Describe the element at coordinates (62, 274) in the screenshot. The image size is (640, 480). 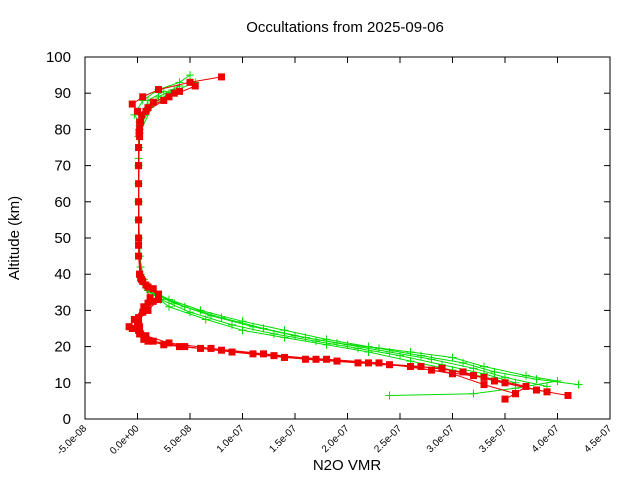
I see `y-tick-label: 40` at that location.